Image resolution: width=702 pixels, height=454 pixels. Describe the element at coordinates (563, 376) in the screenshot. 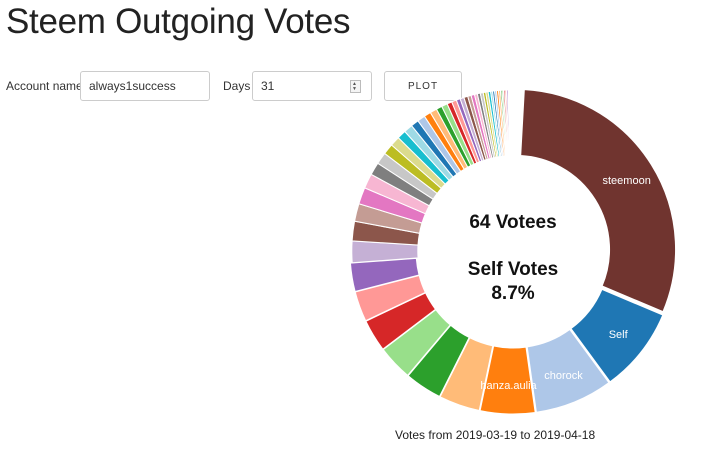

I see `slice-label: chorock` at that location.